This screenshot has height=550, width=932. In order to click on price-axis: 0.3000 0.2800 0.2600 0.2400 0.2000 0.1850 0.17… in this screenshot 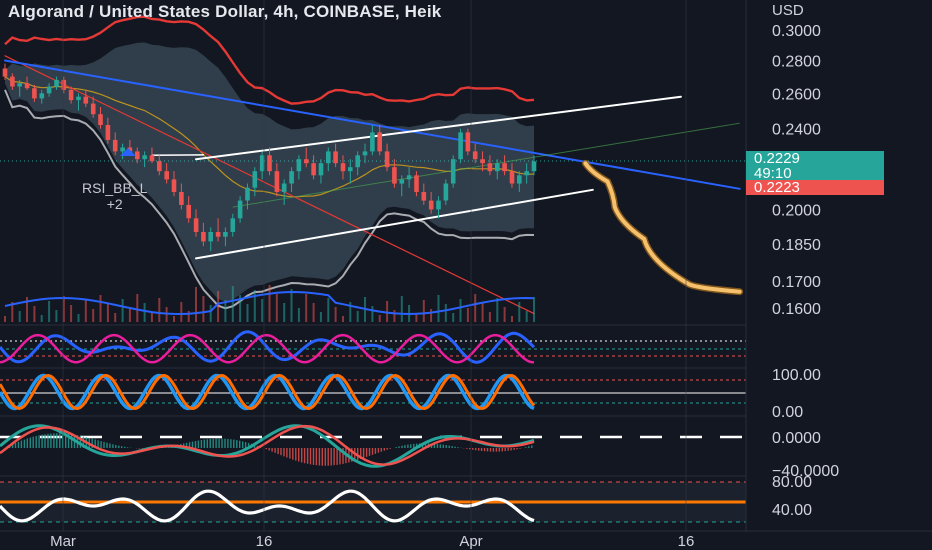, I will do `click(792, 266)`.